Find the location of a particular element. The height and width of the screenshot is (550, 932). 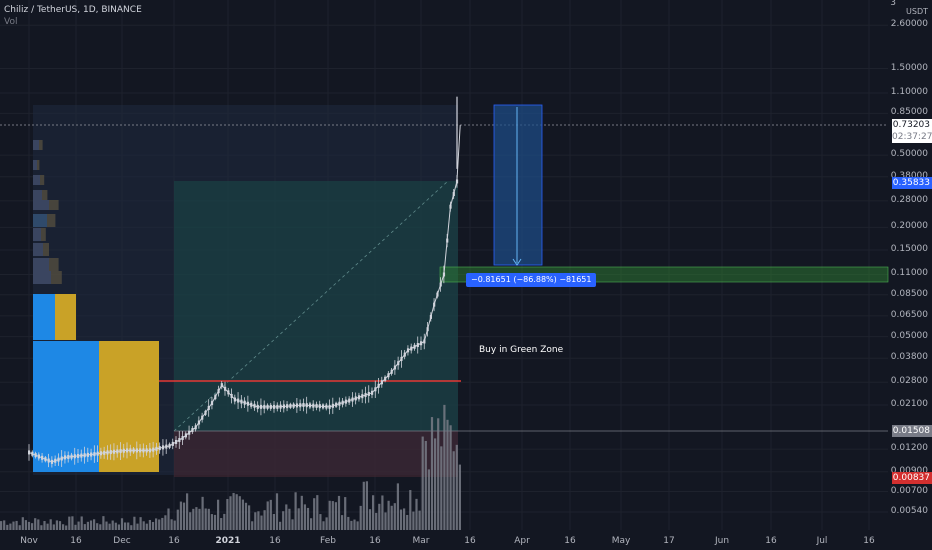

measure-arrow-head is located at coordinates (517, 262).